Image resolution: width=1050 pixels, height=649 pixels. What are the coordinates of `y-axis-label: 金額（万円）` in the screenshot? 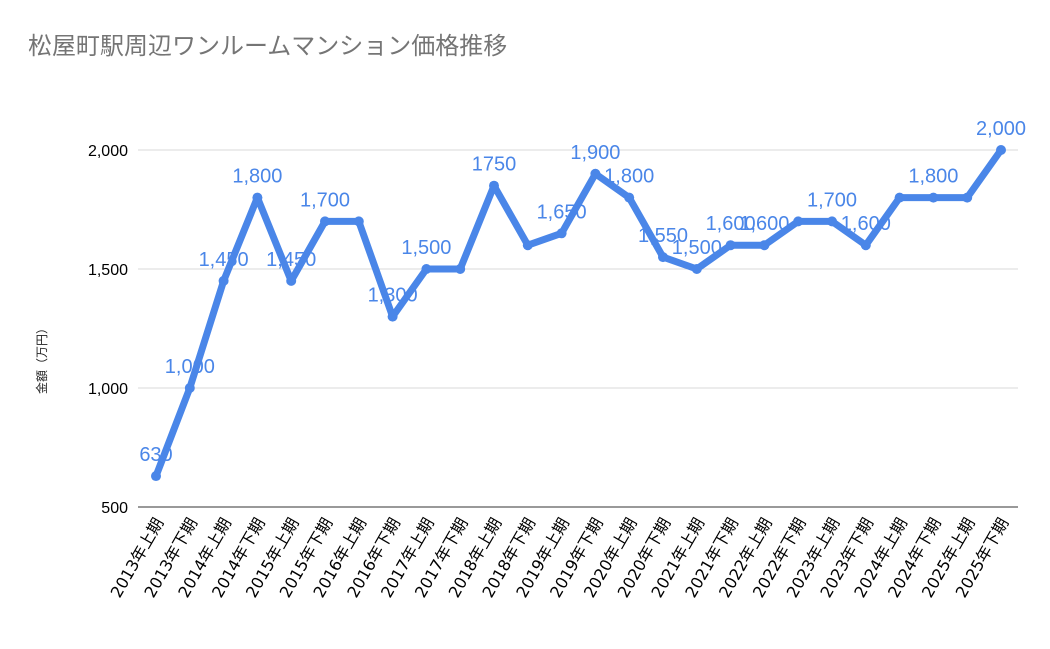 It's located at (41, 358).